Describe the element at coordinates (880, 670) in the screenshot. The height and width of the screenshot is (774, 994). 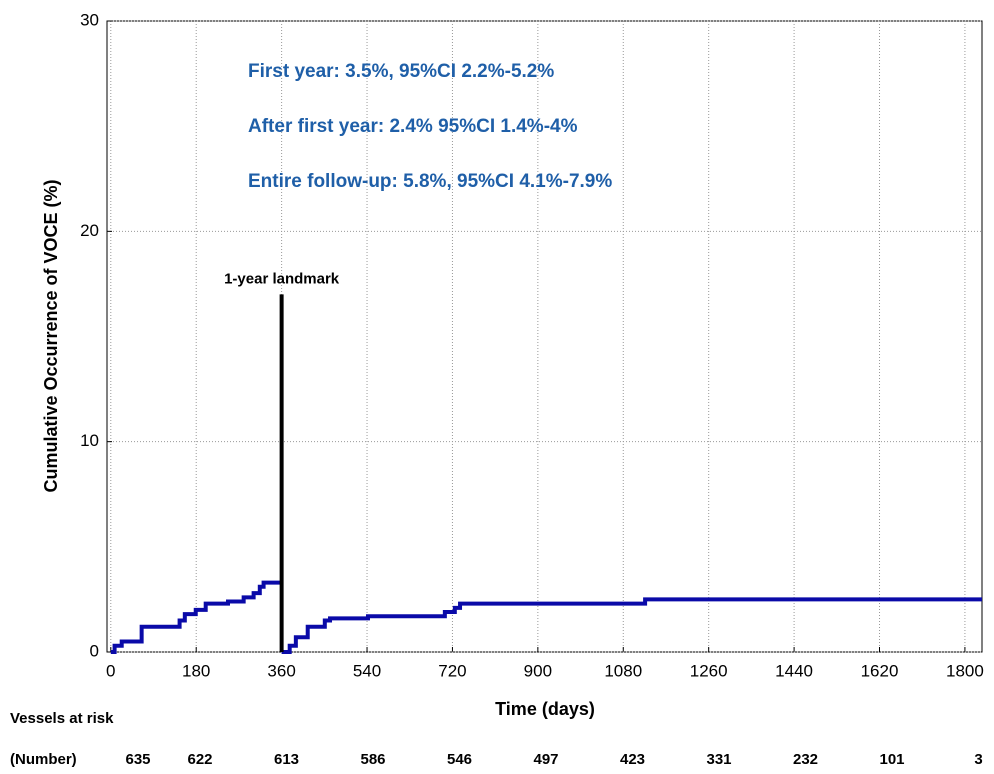
I see `x-tick-label: 1620` at that location.